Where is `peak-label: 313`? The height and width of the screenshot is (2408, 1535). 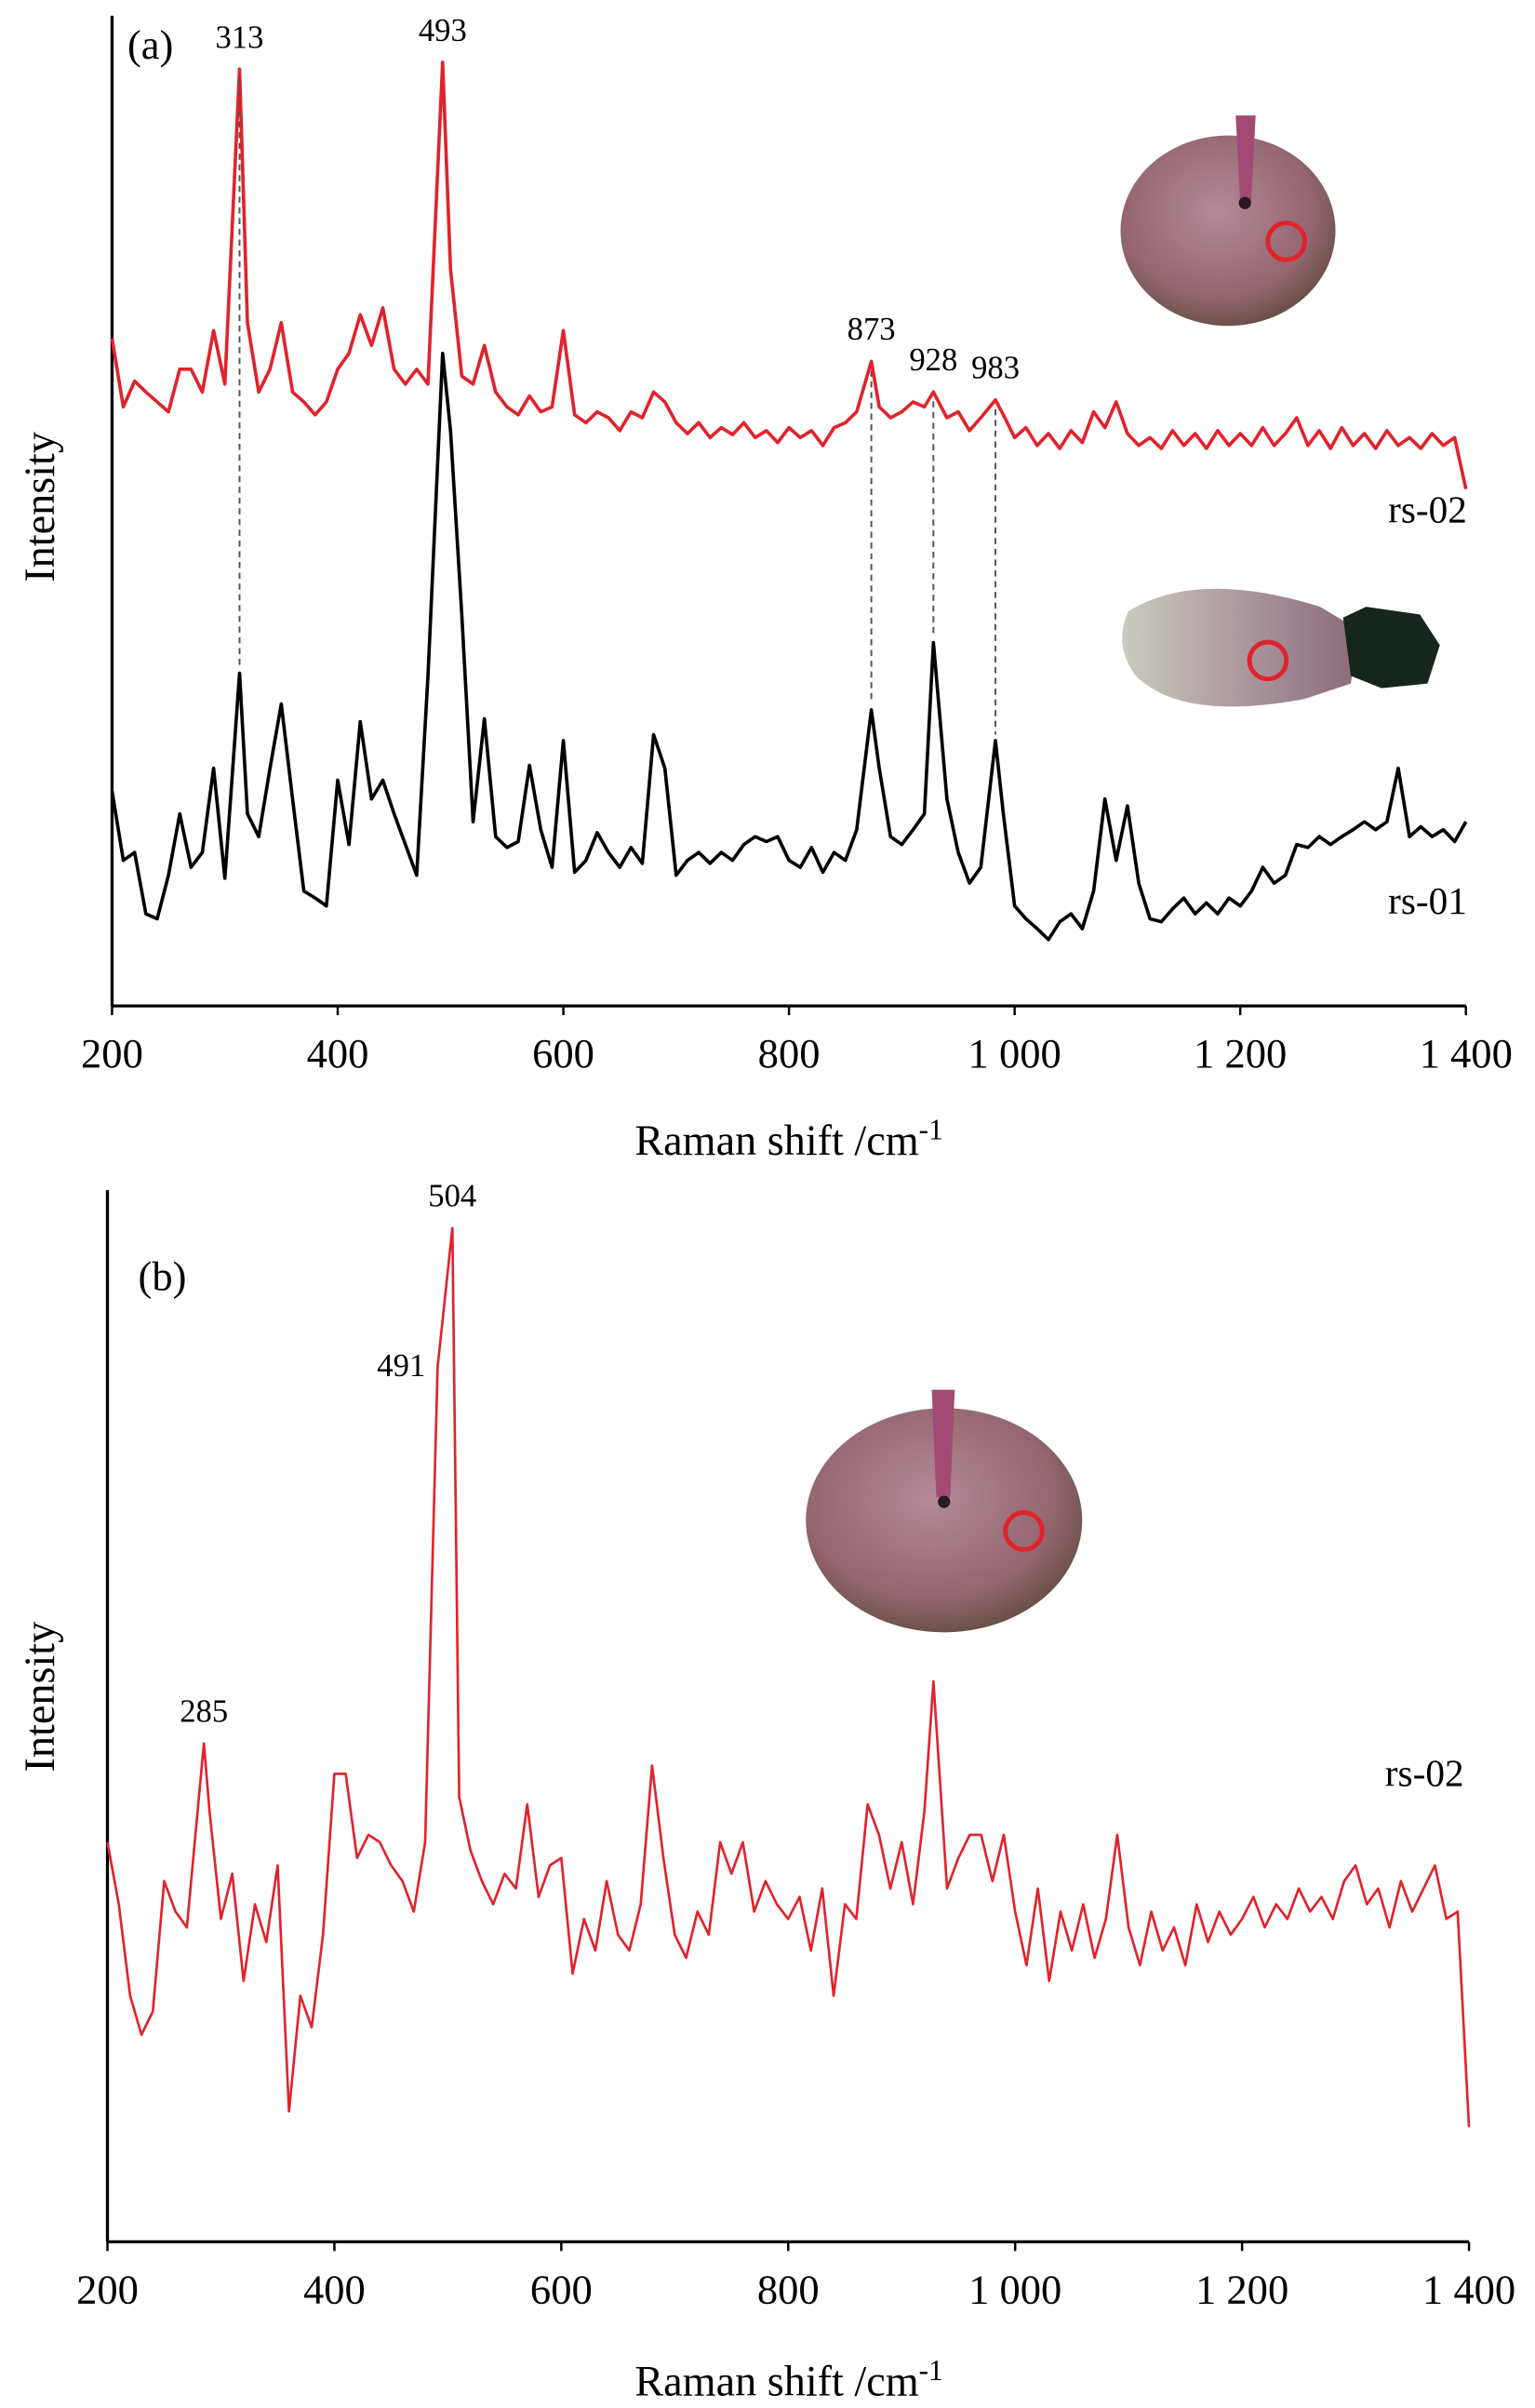
peak-label: 313 is located at coordinates (240, 37).